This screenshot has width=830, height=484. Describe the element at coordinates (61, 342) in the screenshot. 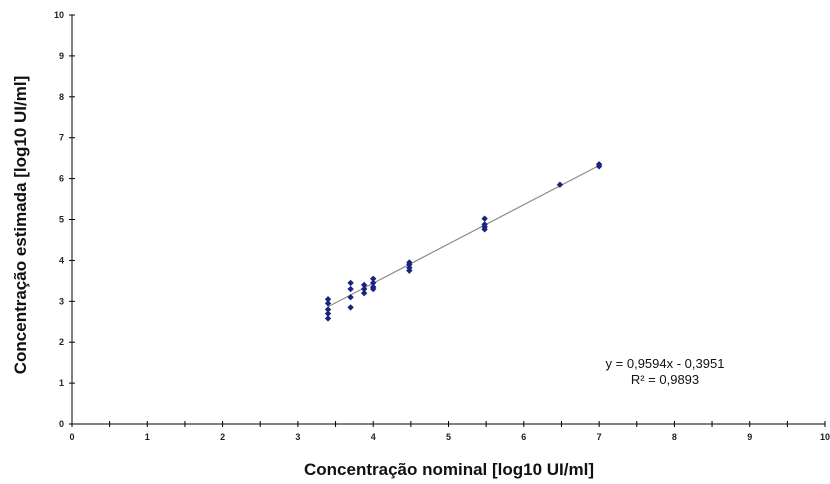

I see `y-tick-label: 2` at that location.